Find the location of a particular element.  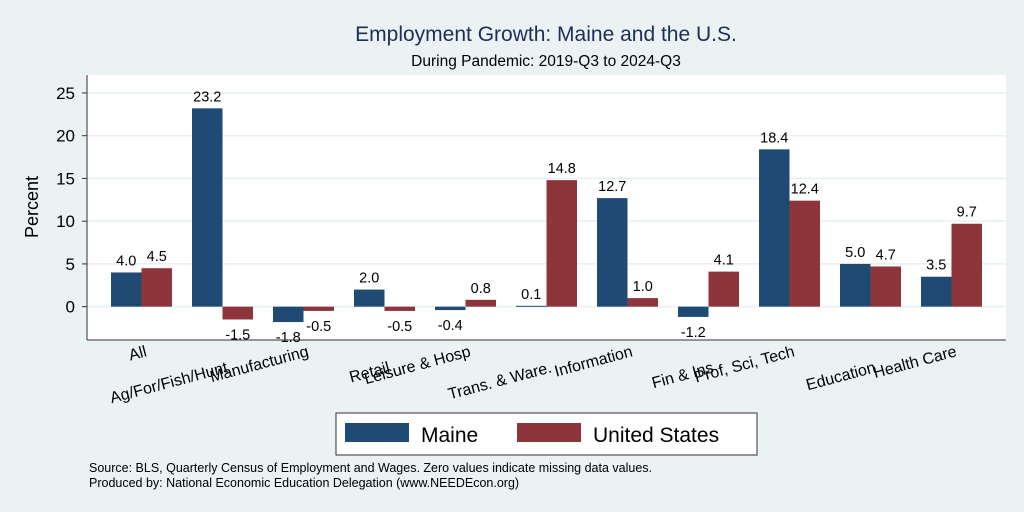

data-label: 12.4 is located at coordinates (805, 190).